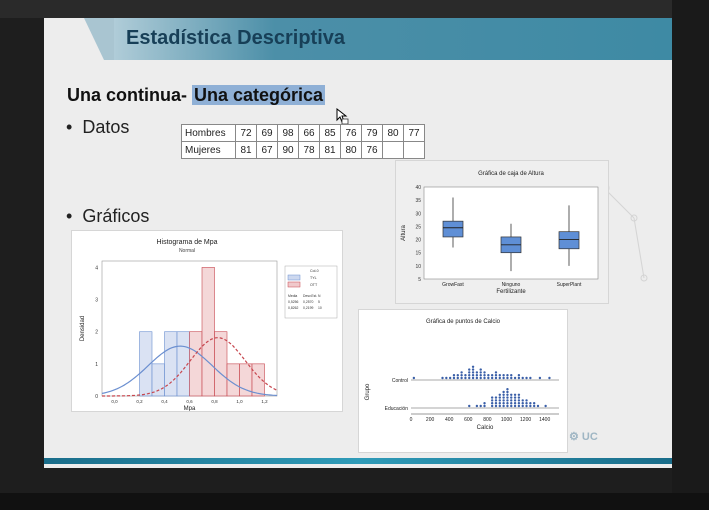 This screenshot has height=510, width=709. Describe the element at coordinates (453, 229) in the screenshot. I see `box` at that location.